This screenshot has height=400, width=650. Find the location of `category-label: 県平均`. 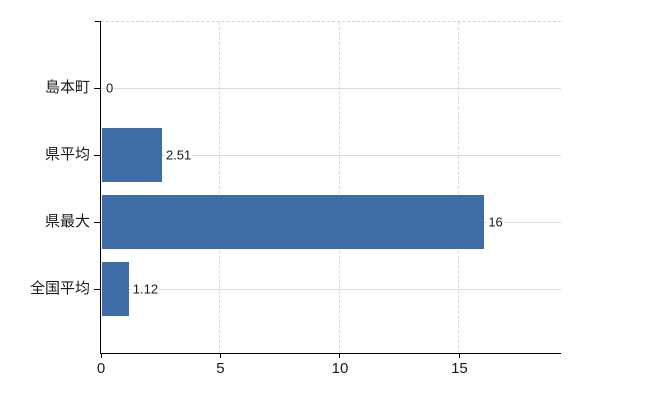

category-label: 県平均 is located at coordinates (67, 154).